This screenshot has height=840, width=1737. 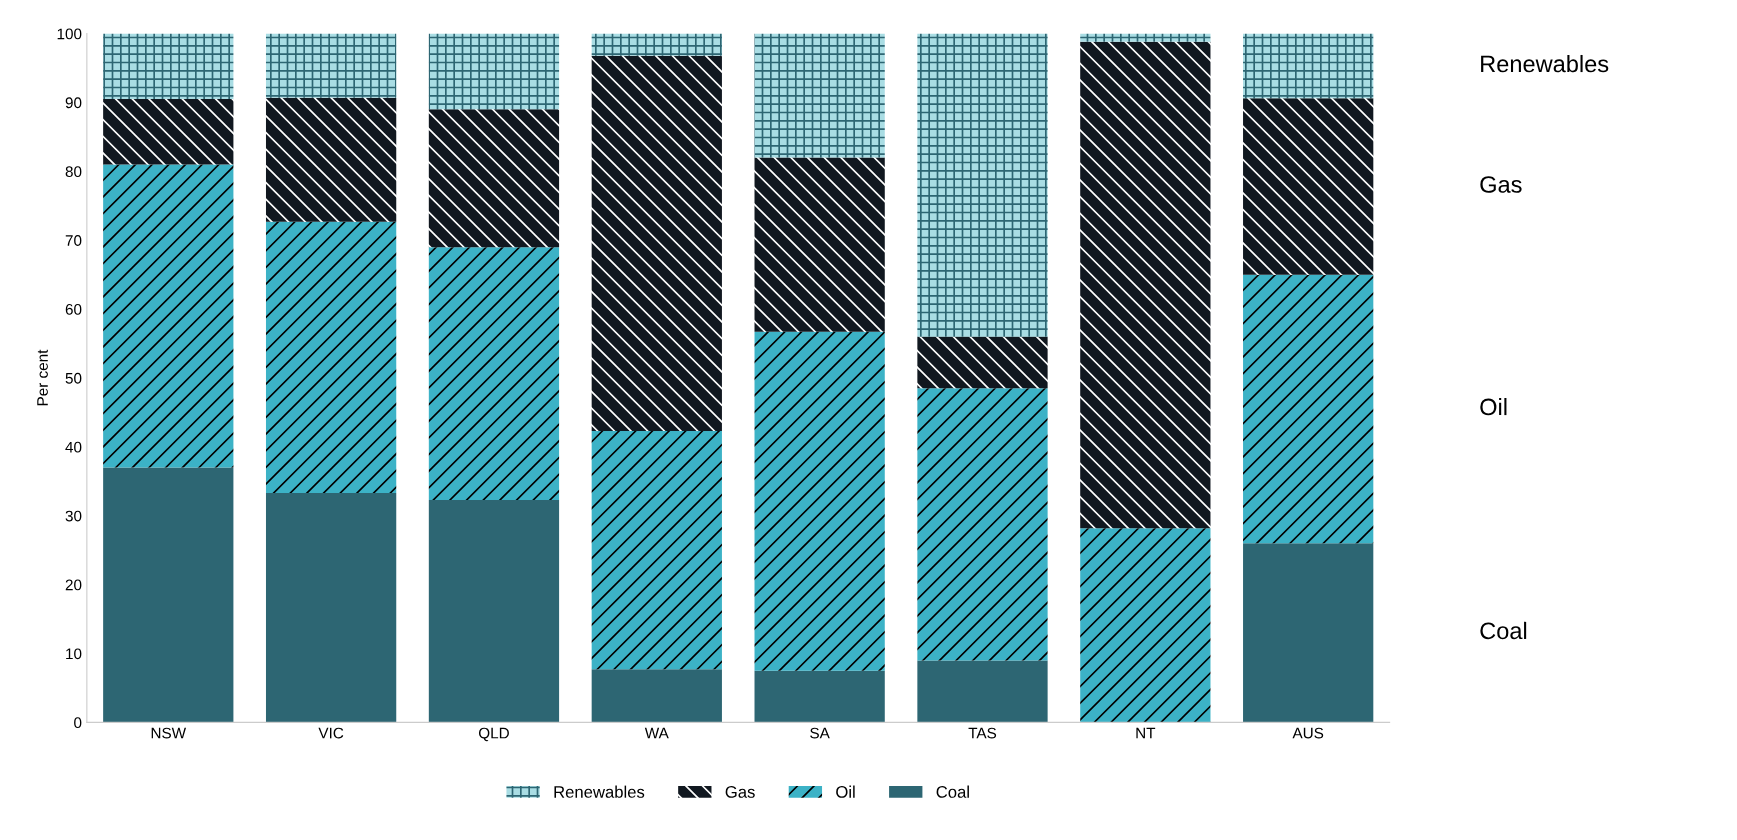 I want to click on x-tick-label: SA, so click(x=820, y=733).